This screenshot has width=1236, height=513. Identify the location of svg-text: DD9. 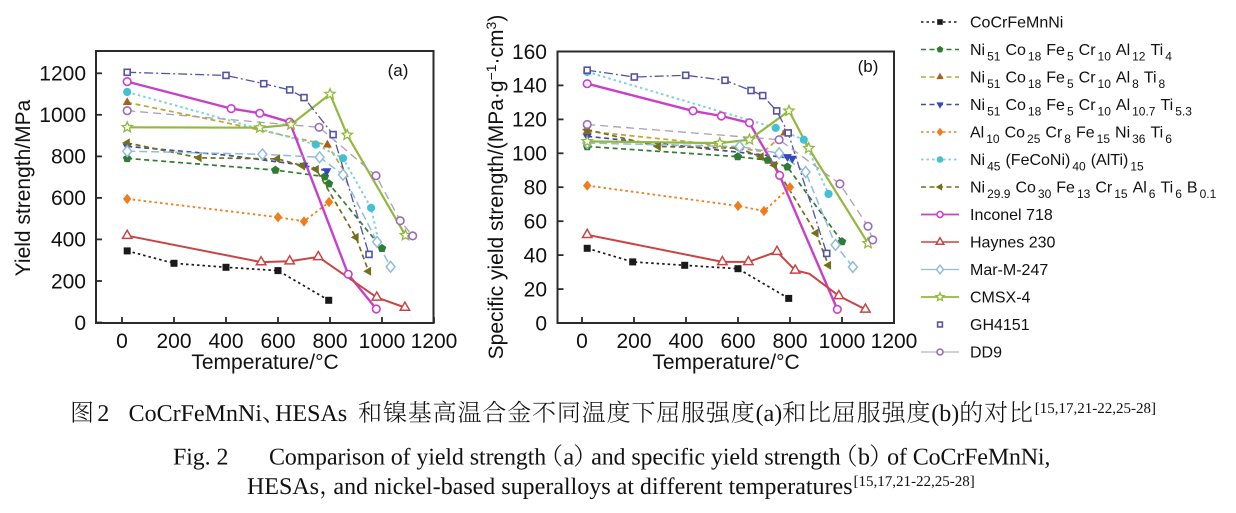
(986, 353).